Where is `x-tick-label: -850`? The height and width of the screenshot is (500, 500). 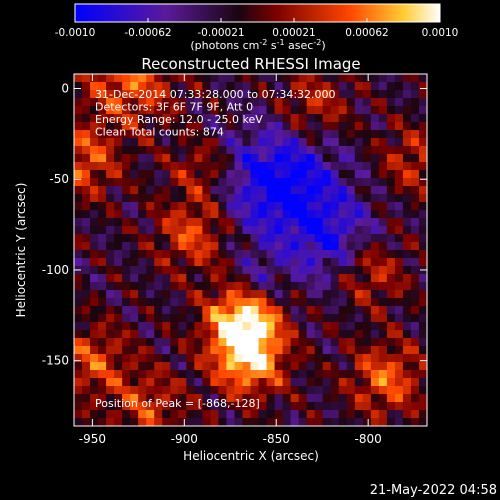 x-tick-label: -850 is located at coordinates (276, 439).